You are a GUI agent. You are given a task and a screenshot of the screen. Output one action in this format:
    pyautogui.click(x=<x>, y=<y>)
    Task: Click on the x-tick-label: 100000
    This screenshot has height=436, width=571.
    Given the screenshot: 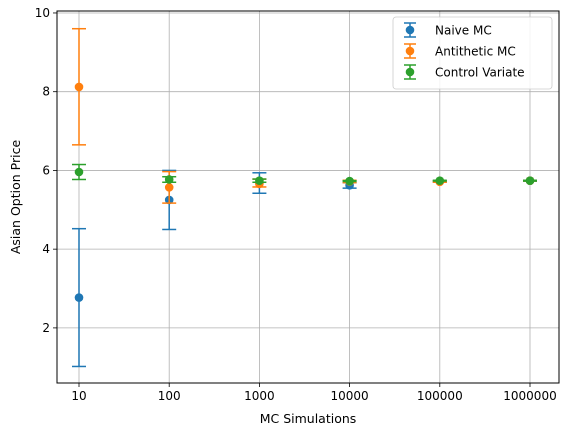 What is the action you would take?
    pyautogui.click(x=440, y=396)
    